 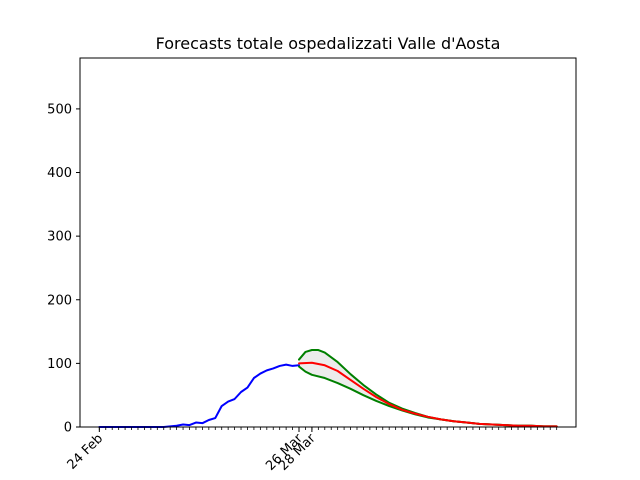 I want to click on y-tick-label: 400, so click(x=59, y=173).